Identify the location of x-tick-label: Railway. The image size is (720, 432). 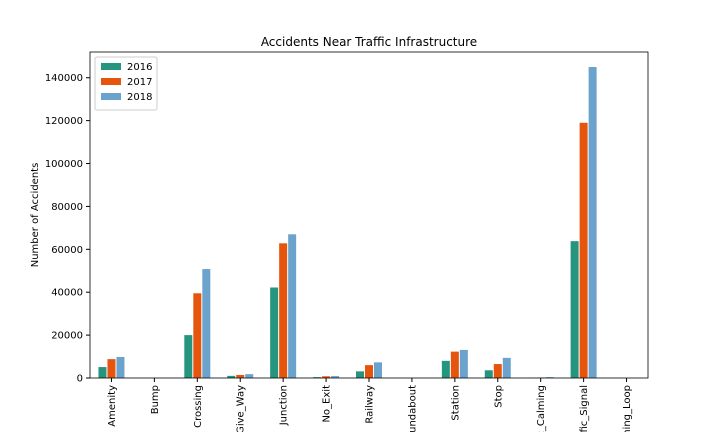
(370, 404).